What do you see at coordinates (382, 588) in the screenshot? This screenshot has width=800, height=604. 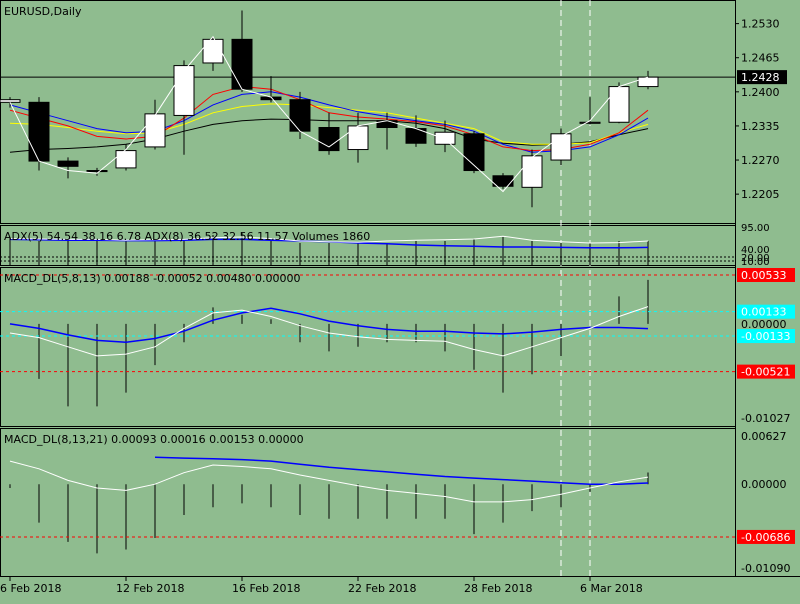 I see `time-axis-label: 22 Feb 2018` at bounding box center [382, 588].